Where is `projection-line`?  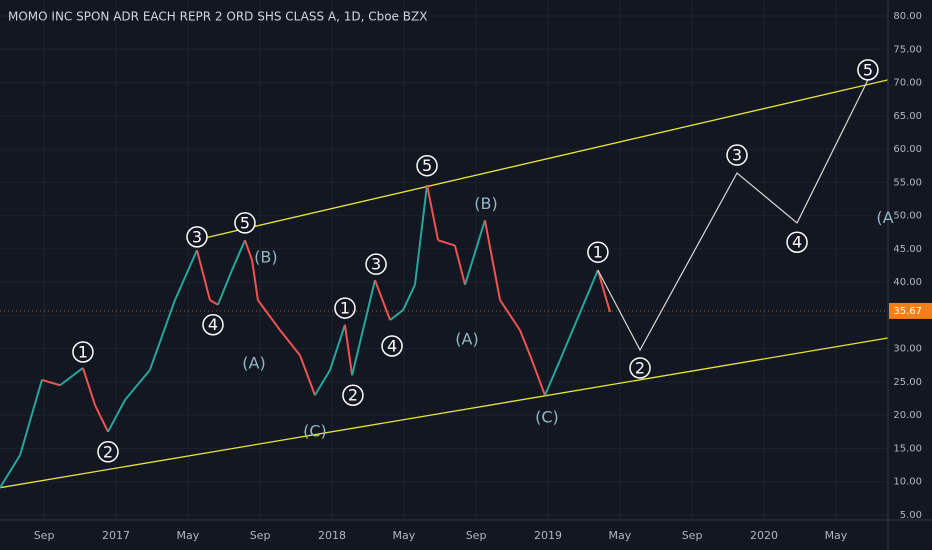 projection-line is located at coordinates (733, 215).